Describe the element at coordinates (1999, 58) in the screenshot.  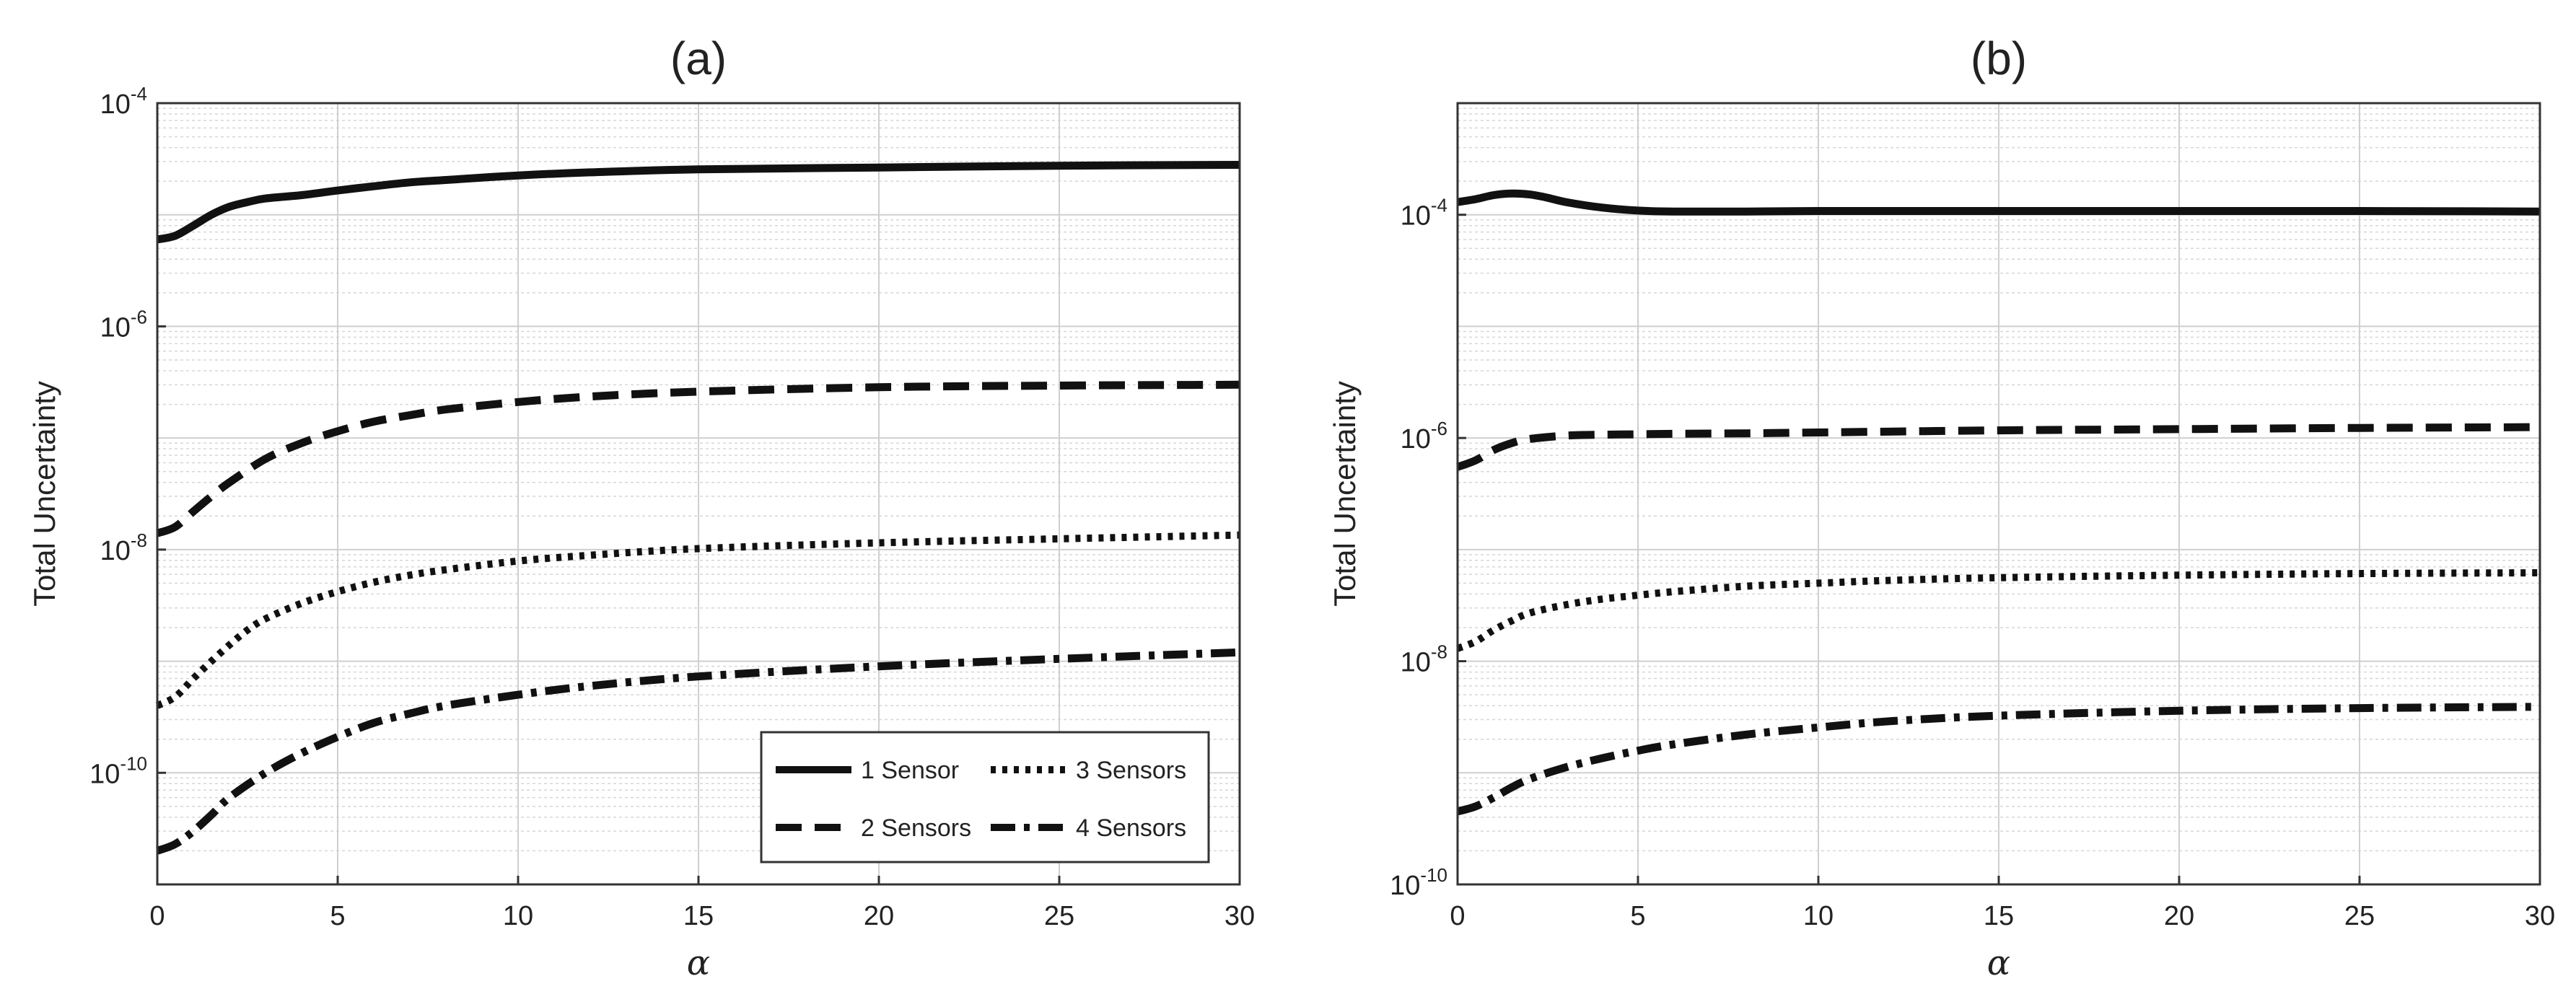
I see `chart-title: (b)` at that location.